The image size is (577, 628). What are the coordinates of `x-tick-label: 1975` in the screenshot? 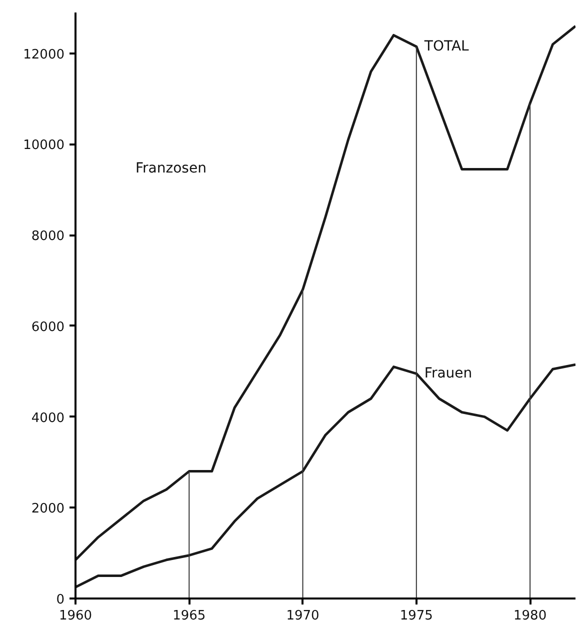 It's located at (416, 616).